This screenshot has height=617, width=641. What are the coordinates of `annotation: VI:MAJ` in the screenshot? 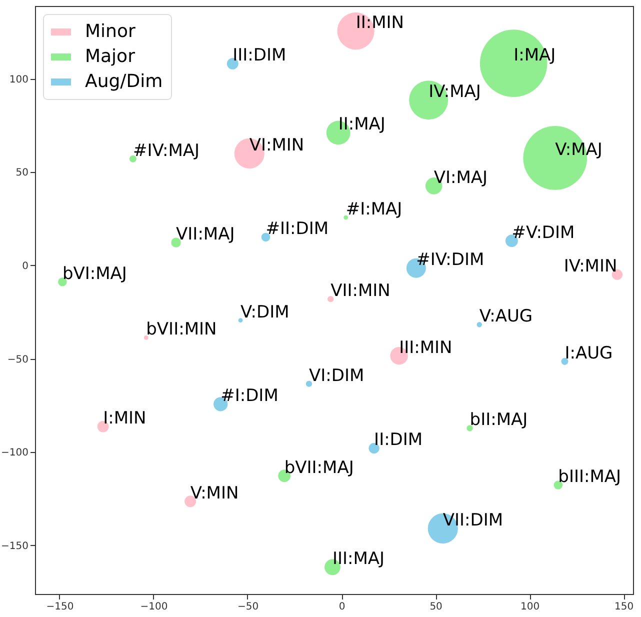 It's located at (461, 178).